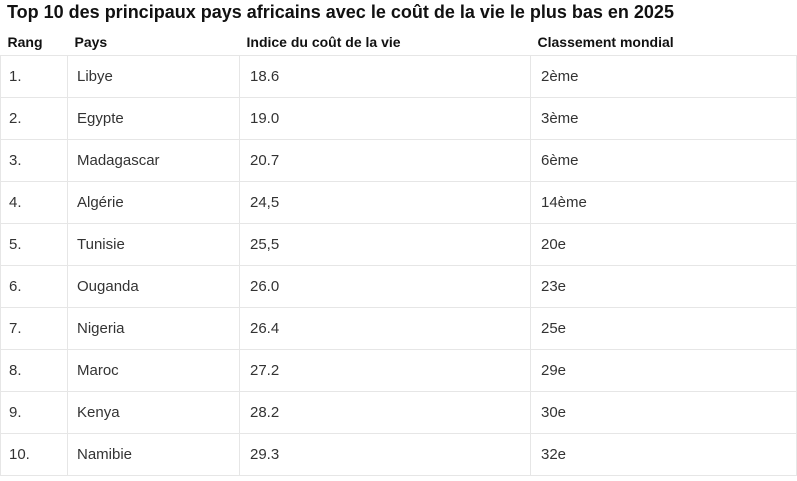 The height and width of the screenshot is (481, 797). Describe the element at coordinates (663, 370) in the screenshot. I see `world-rank-cell: 29e` at that location.